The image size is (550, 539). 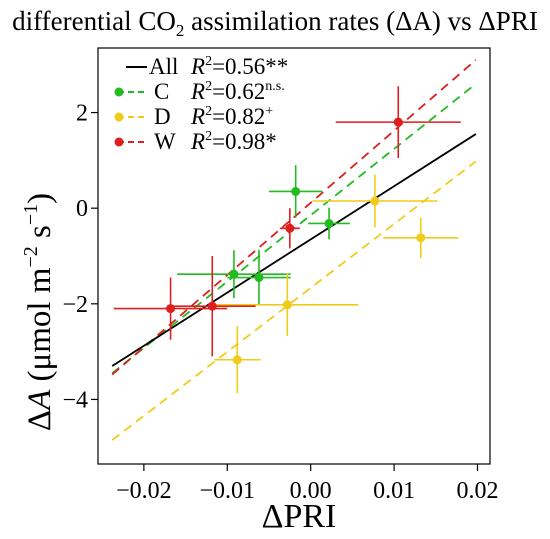 I want to click on legend-item-all: All R2=0.56**, so click(x=207, y=66).